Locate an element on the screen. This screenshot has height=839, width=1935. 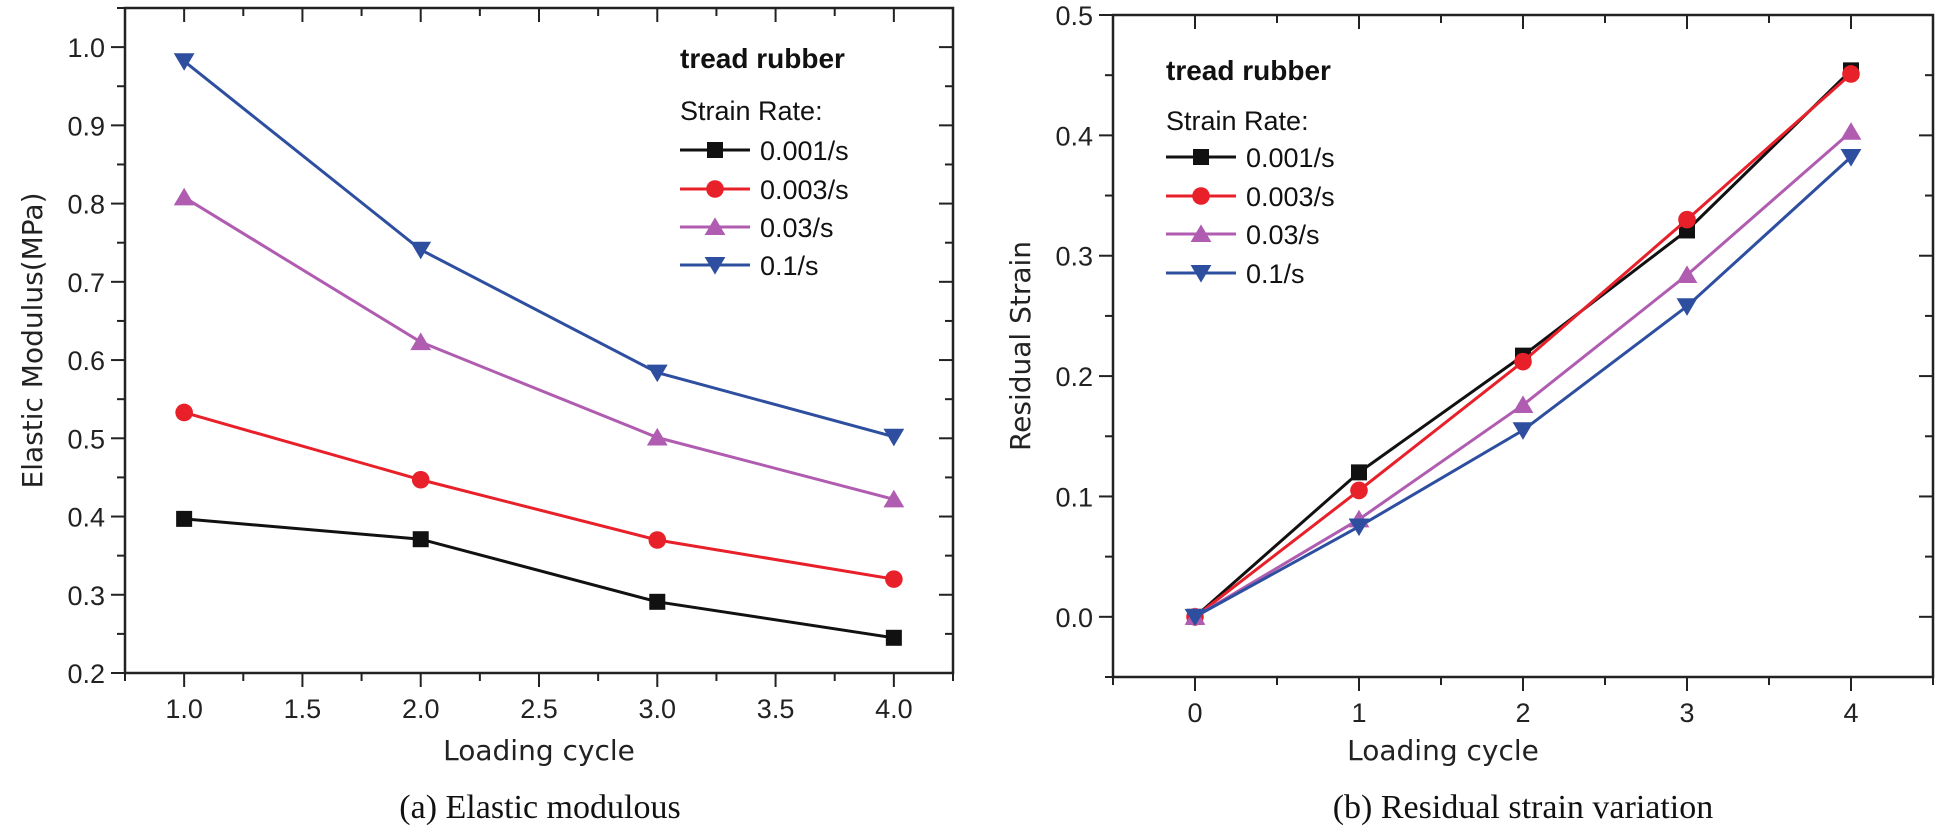
series-0.001/s is located at coordinates (539, 578).